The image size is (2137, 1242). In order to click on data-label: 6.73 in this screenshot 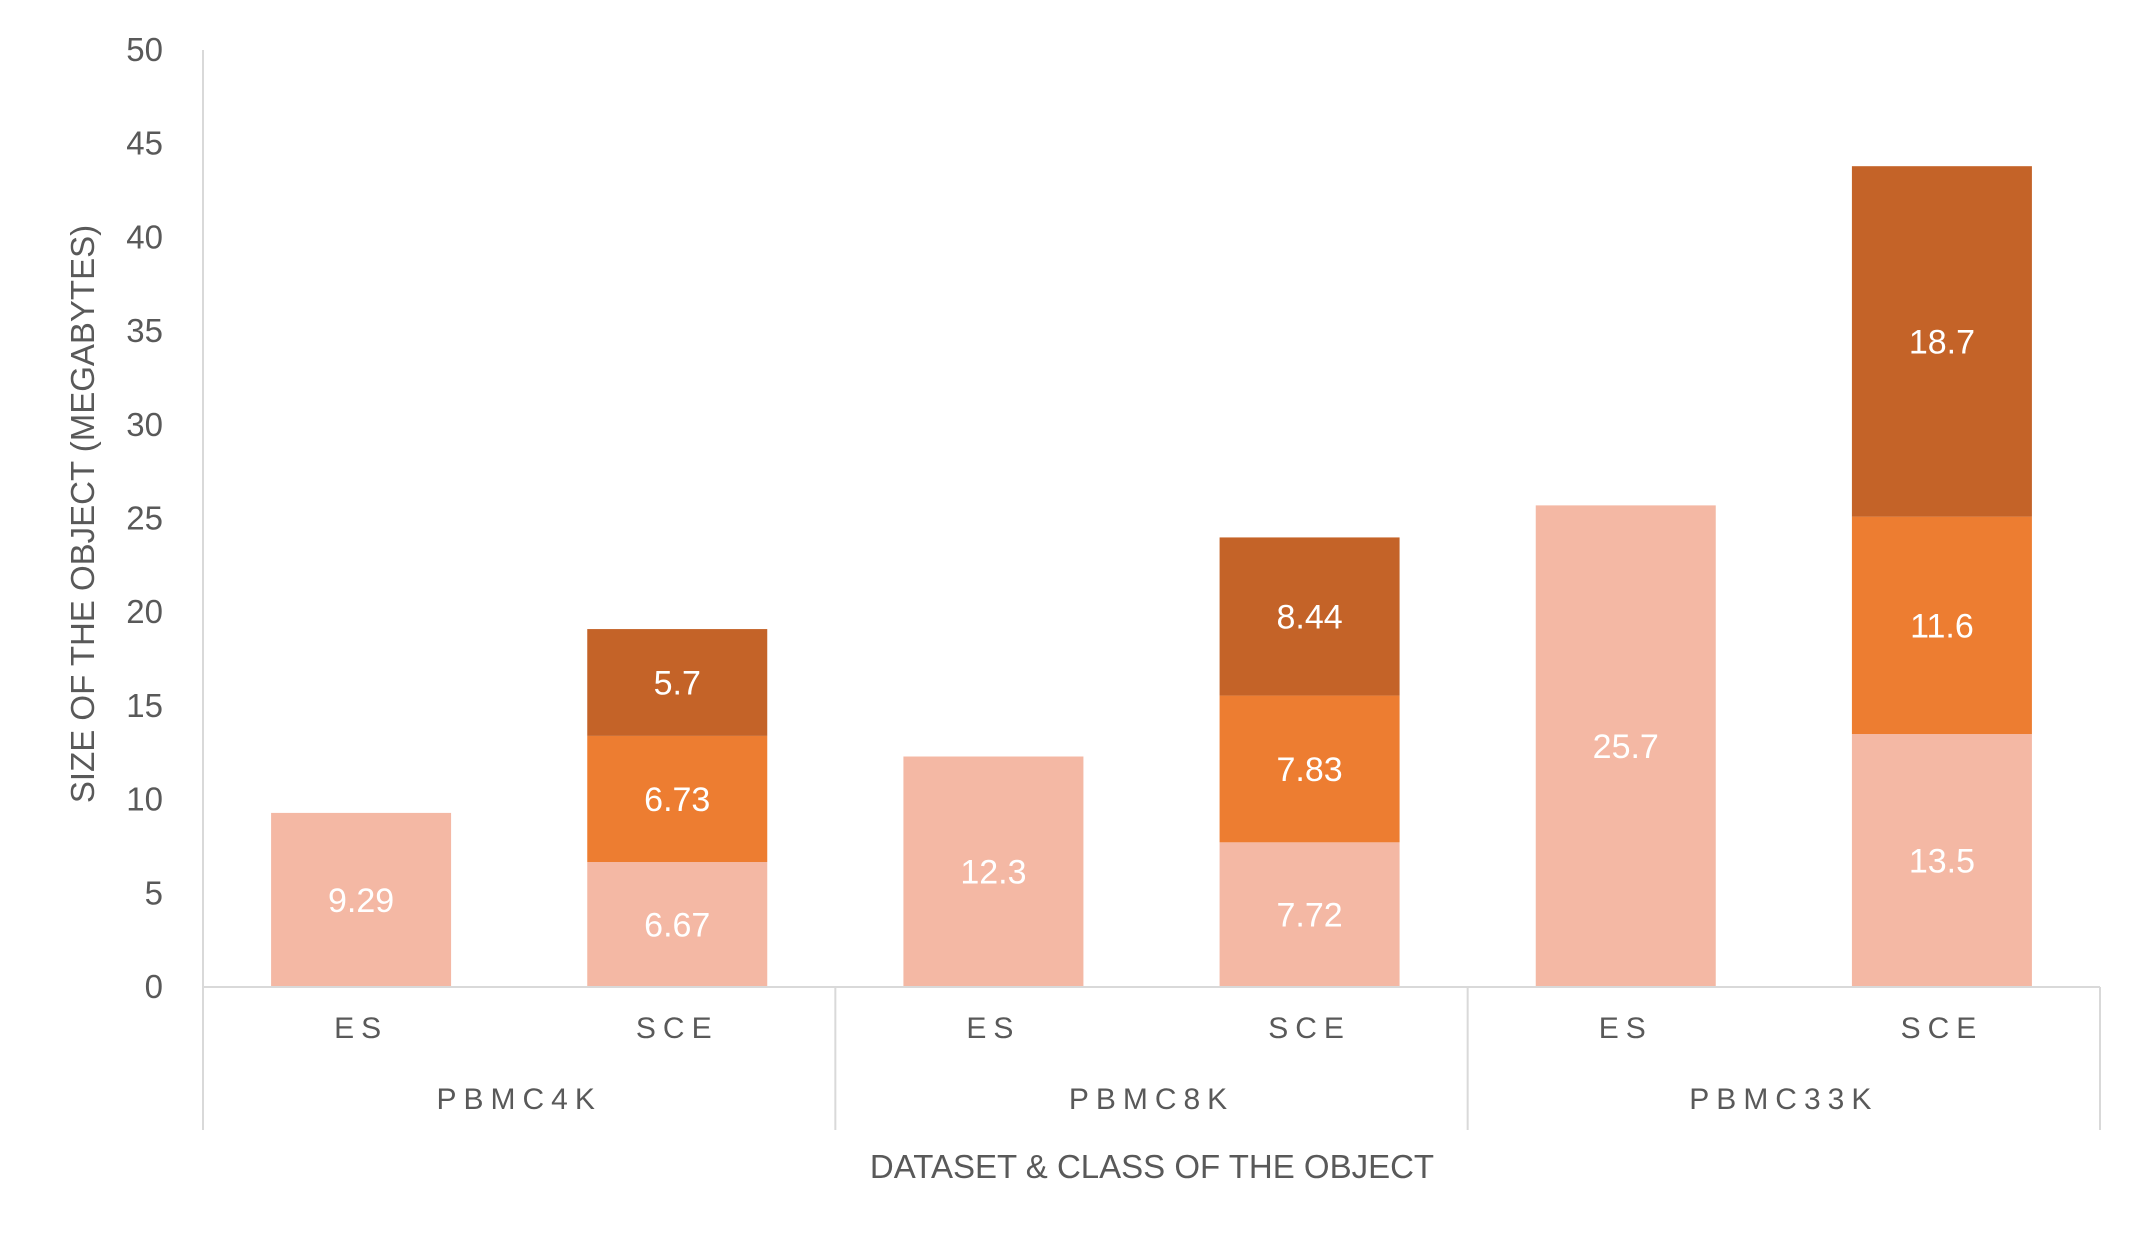, I will do `click(677, 800)`.